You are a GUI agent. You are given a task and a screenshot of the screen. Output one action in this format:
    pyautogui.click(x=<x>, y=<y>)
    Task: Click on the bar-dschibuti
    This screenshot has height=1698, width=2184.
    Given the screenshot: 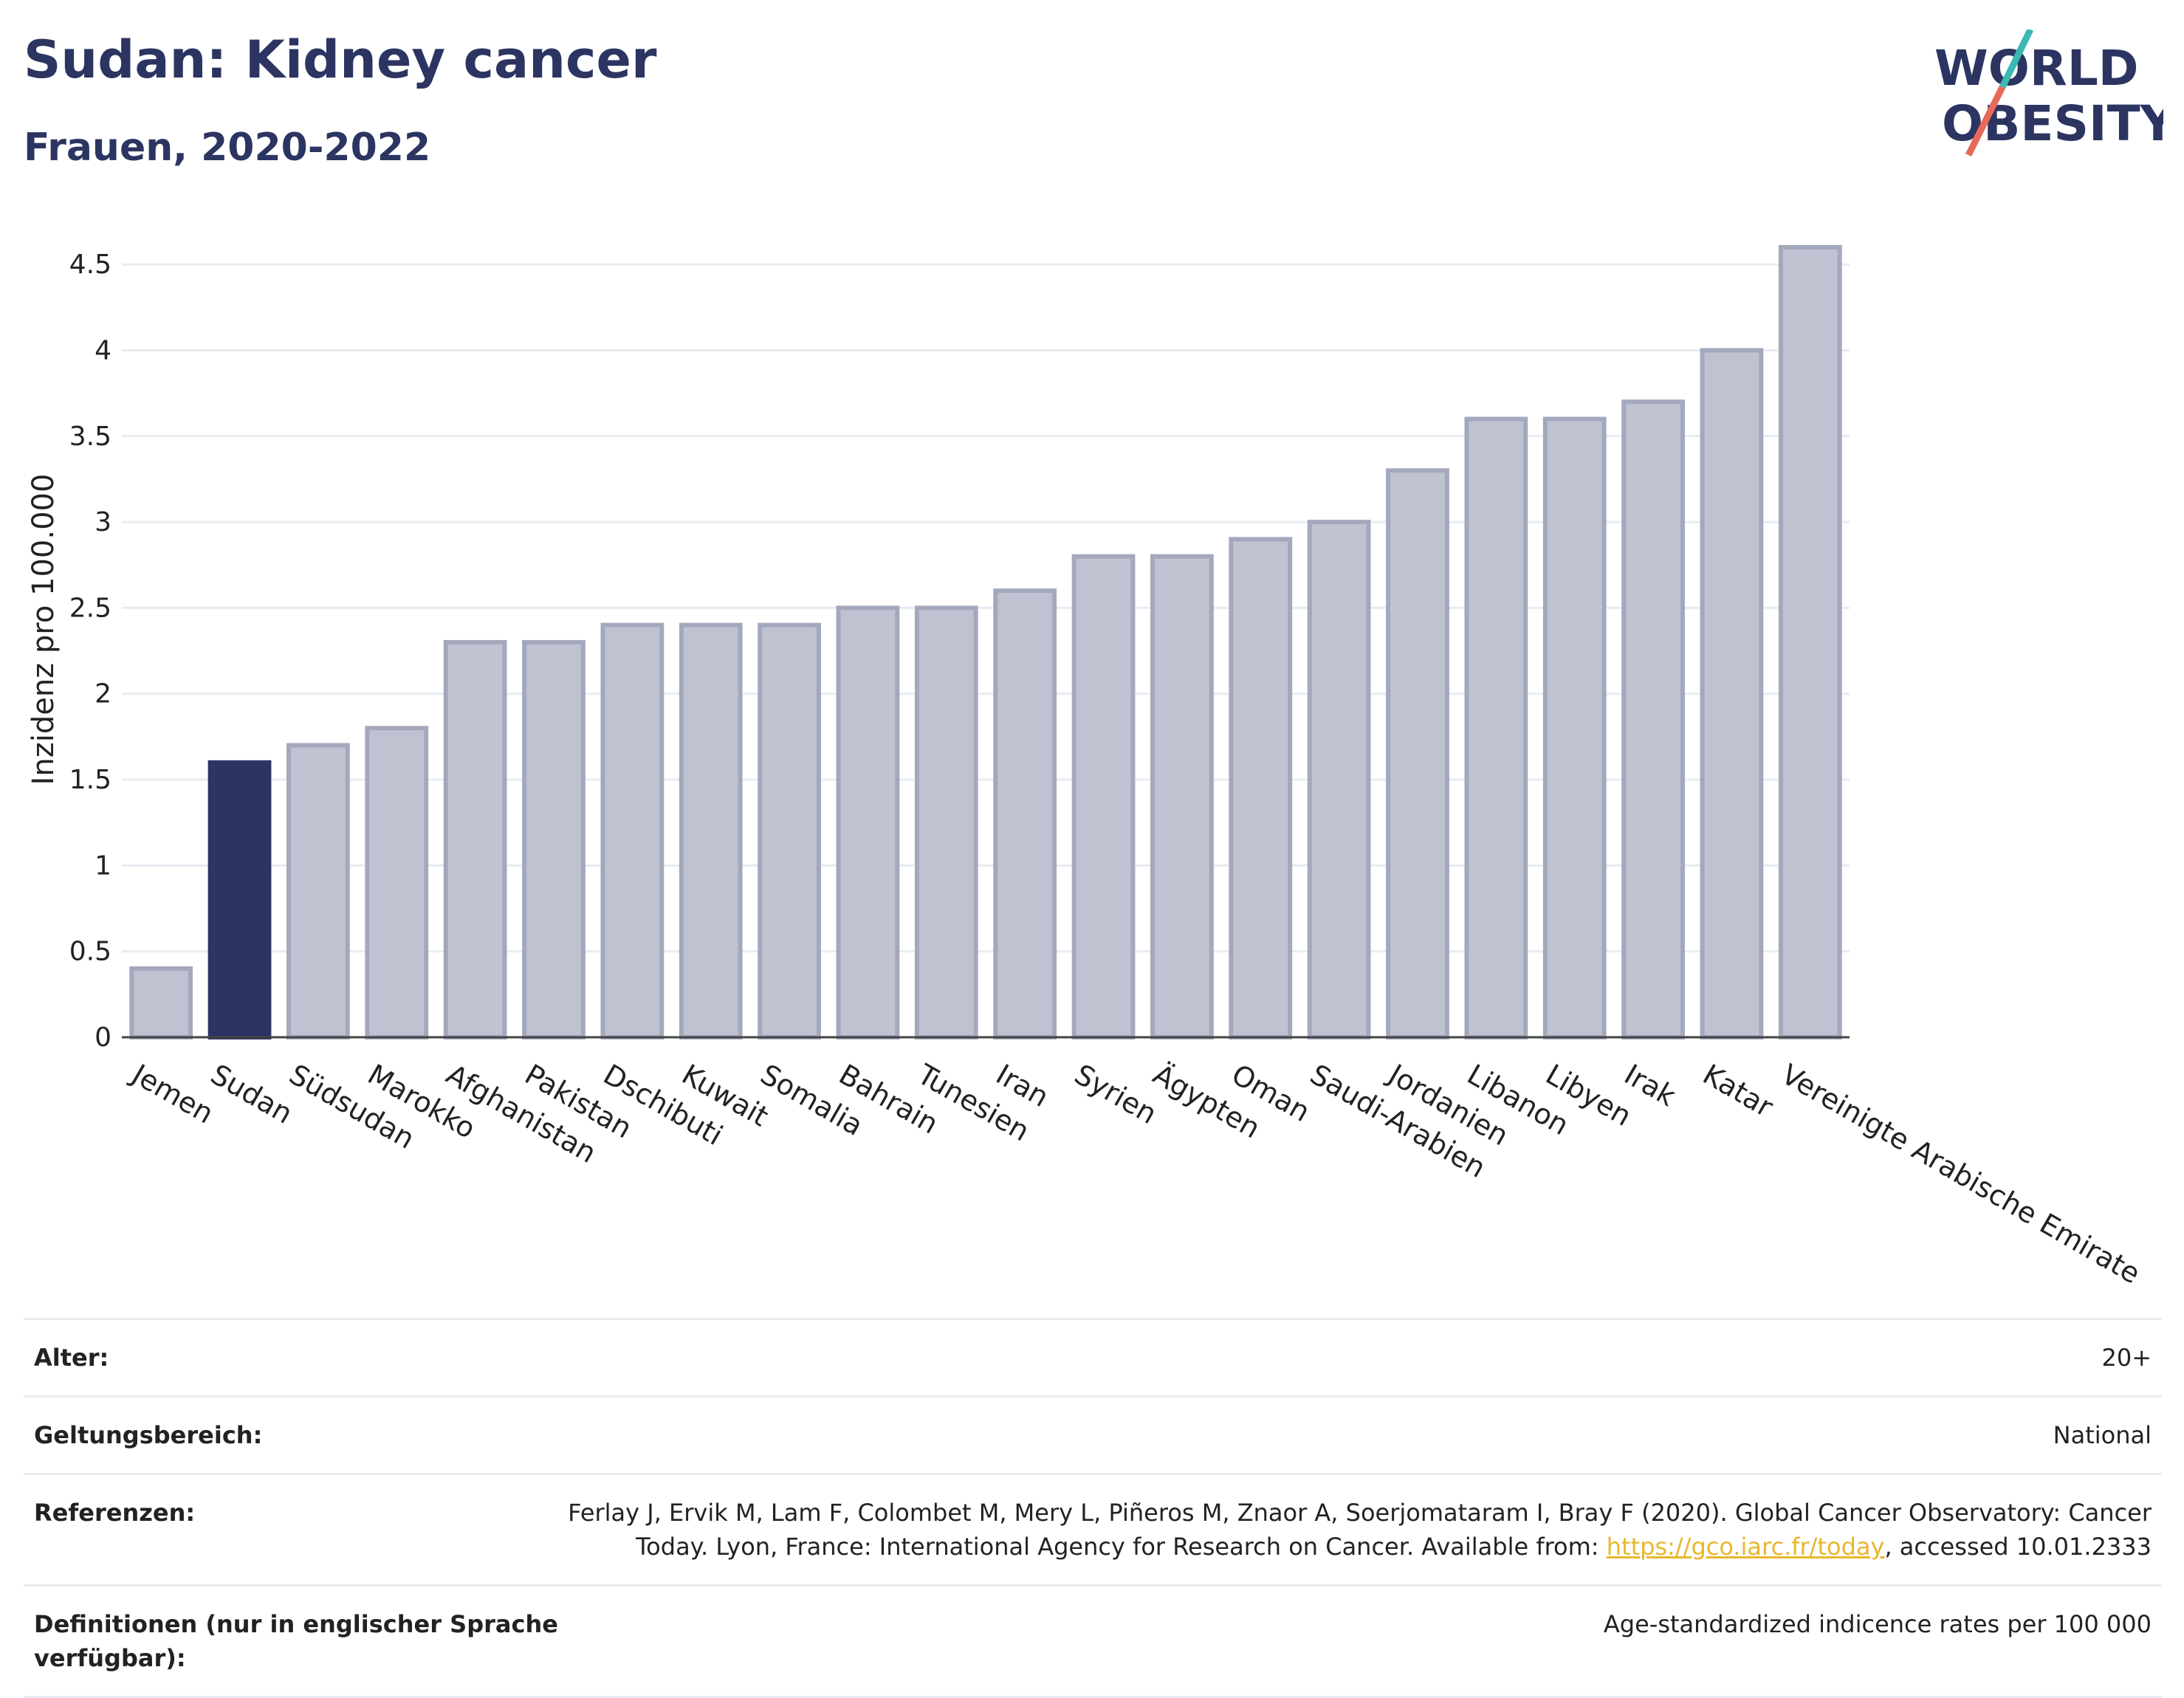 What is the action you would take?
    pyautogui.click(x=632, y=831)
    